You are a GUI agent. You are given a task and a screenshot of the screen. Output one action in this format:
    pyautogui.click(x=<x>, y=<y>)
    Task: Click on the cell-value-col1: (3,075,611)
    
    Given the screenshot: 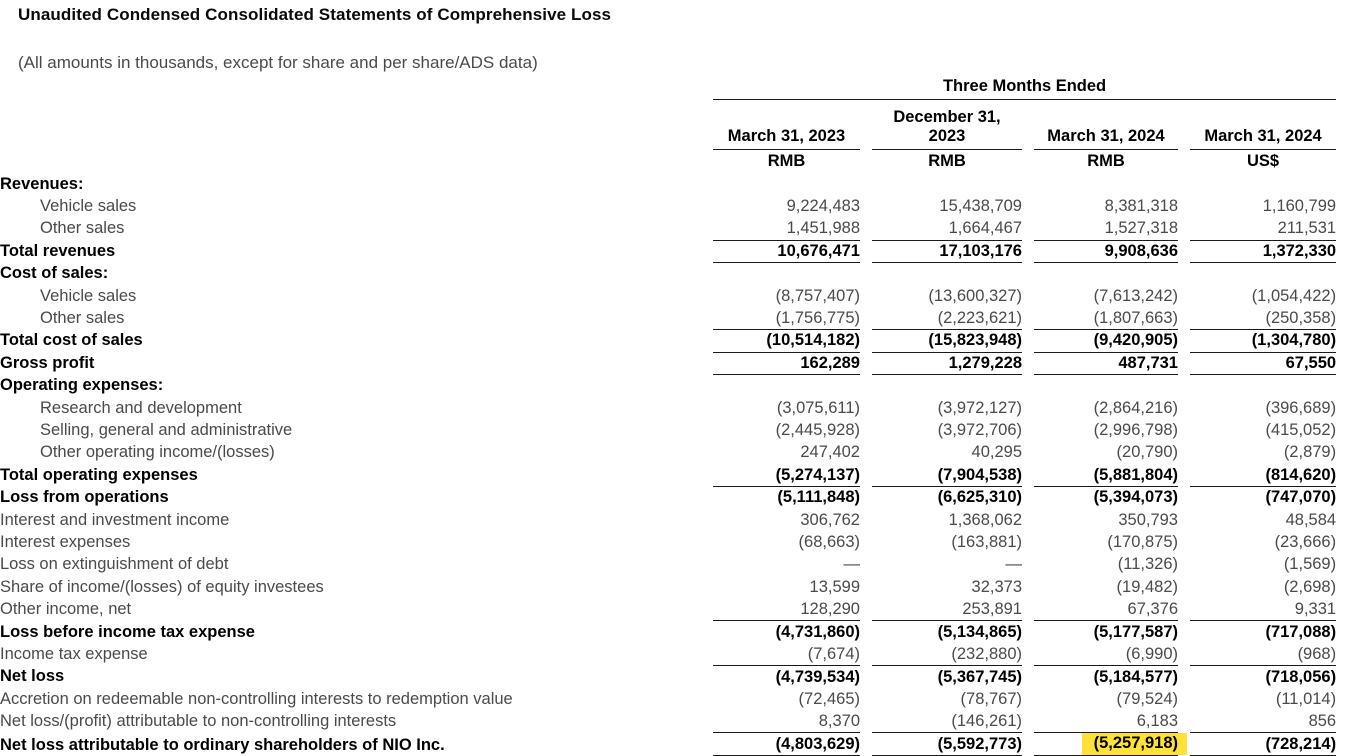 What is the action you would take?
    pyautogui.click(x=818, y=407)
    